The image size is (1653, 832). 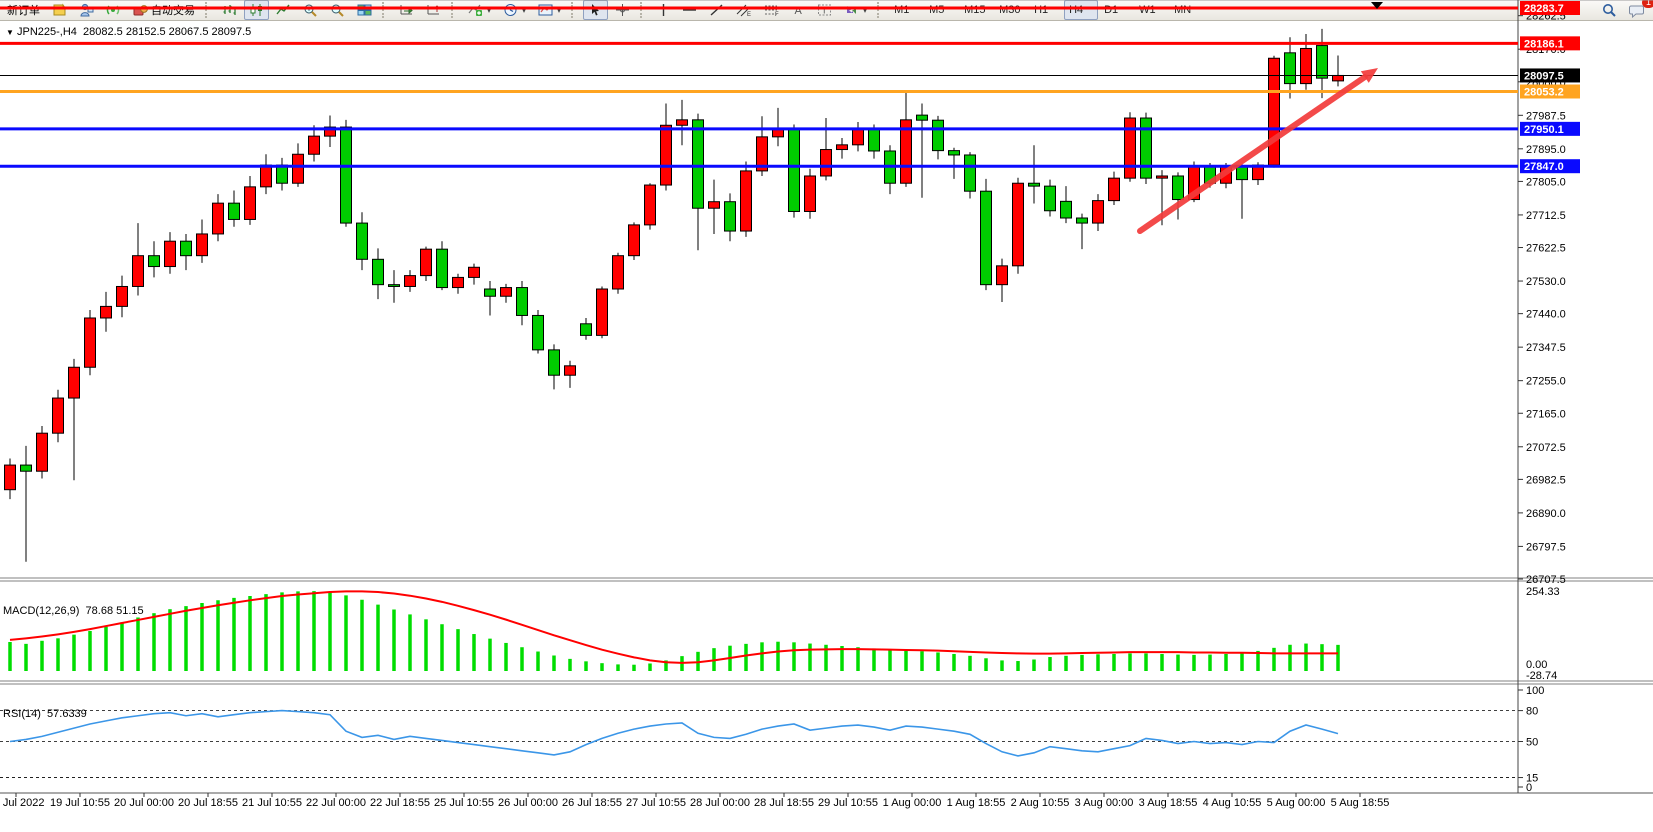 What do you see at coordinates (720, 803) in the screenshot?
I see `time-label: 28 Jul 00:00` at bounding box center [720, 803].